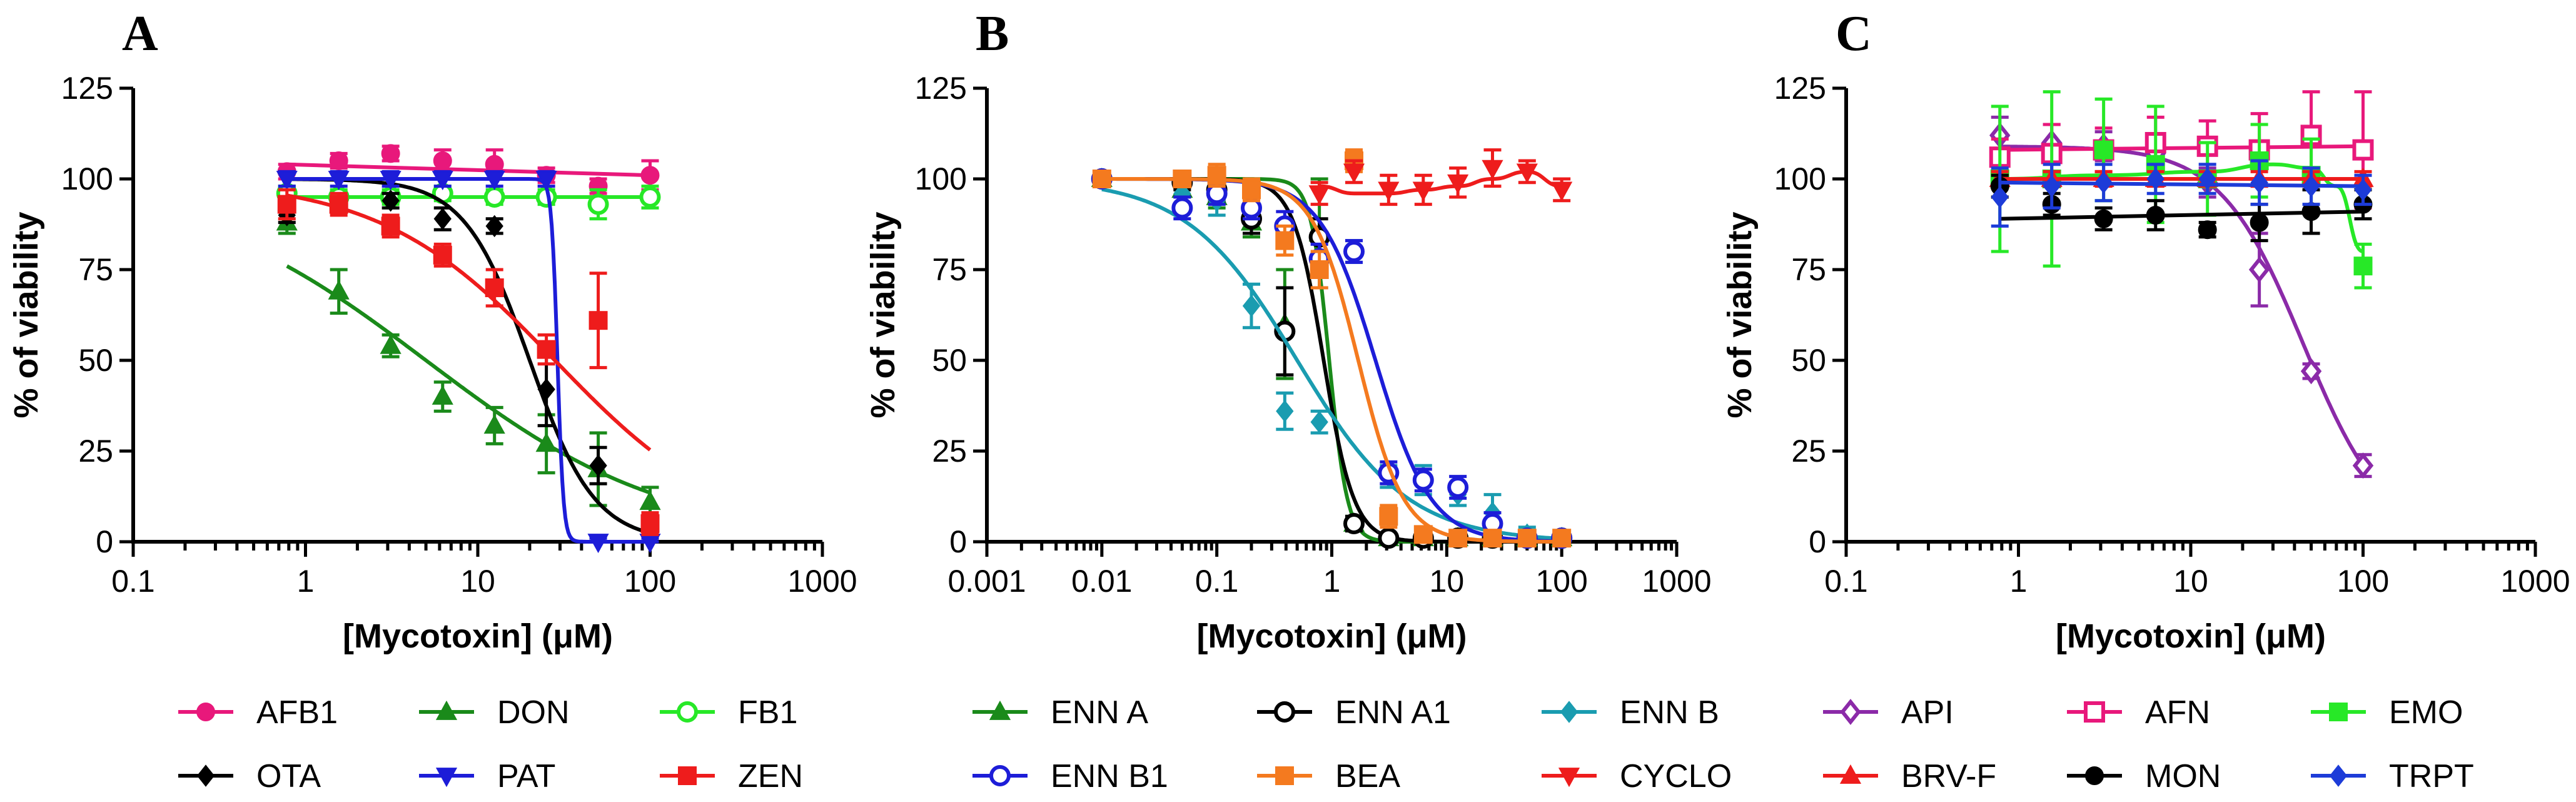 The height and width of the screenshot is (802, 2576). What do you see at coordinates (2178, 712) in the screenshot?
I see `legend-label: AFN` at bounding box center [2178, 712].